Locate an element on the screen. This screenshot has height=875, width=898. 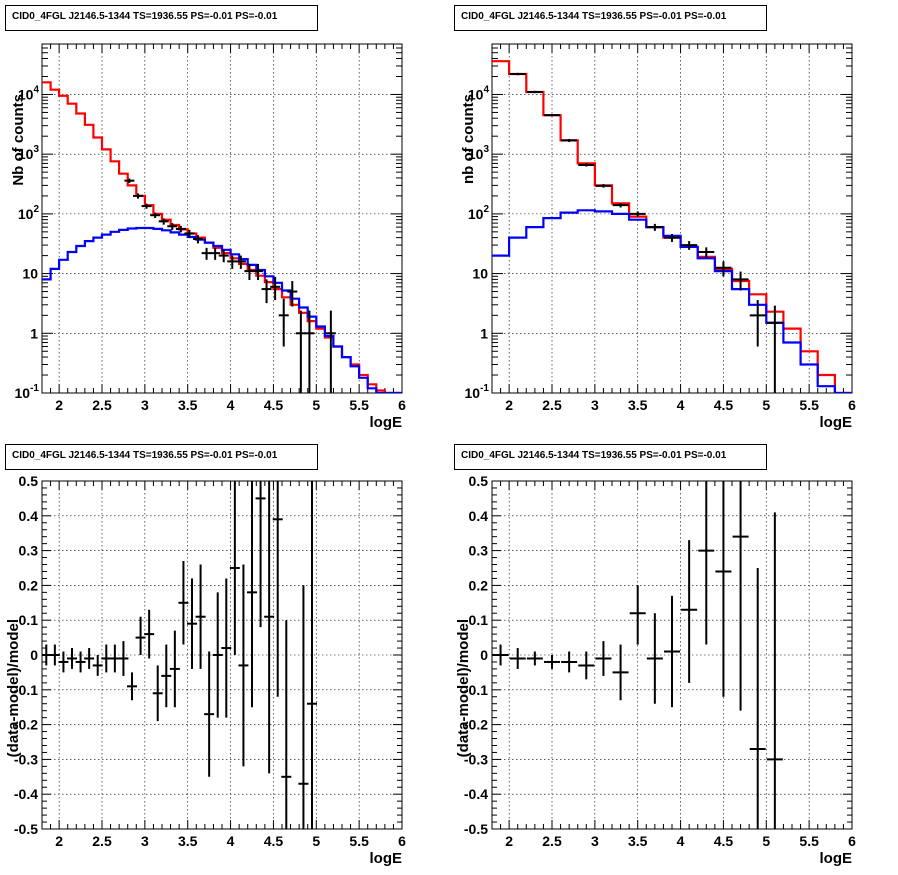
y-tick-label: 1 is located at coordinates (34, 333).